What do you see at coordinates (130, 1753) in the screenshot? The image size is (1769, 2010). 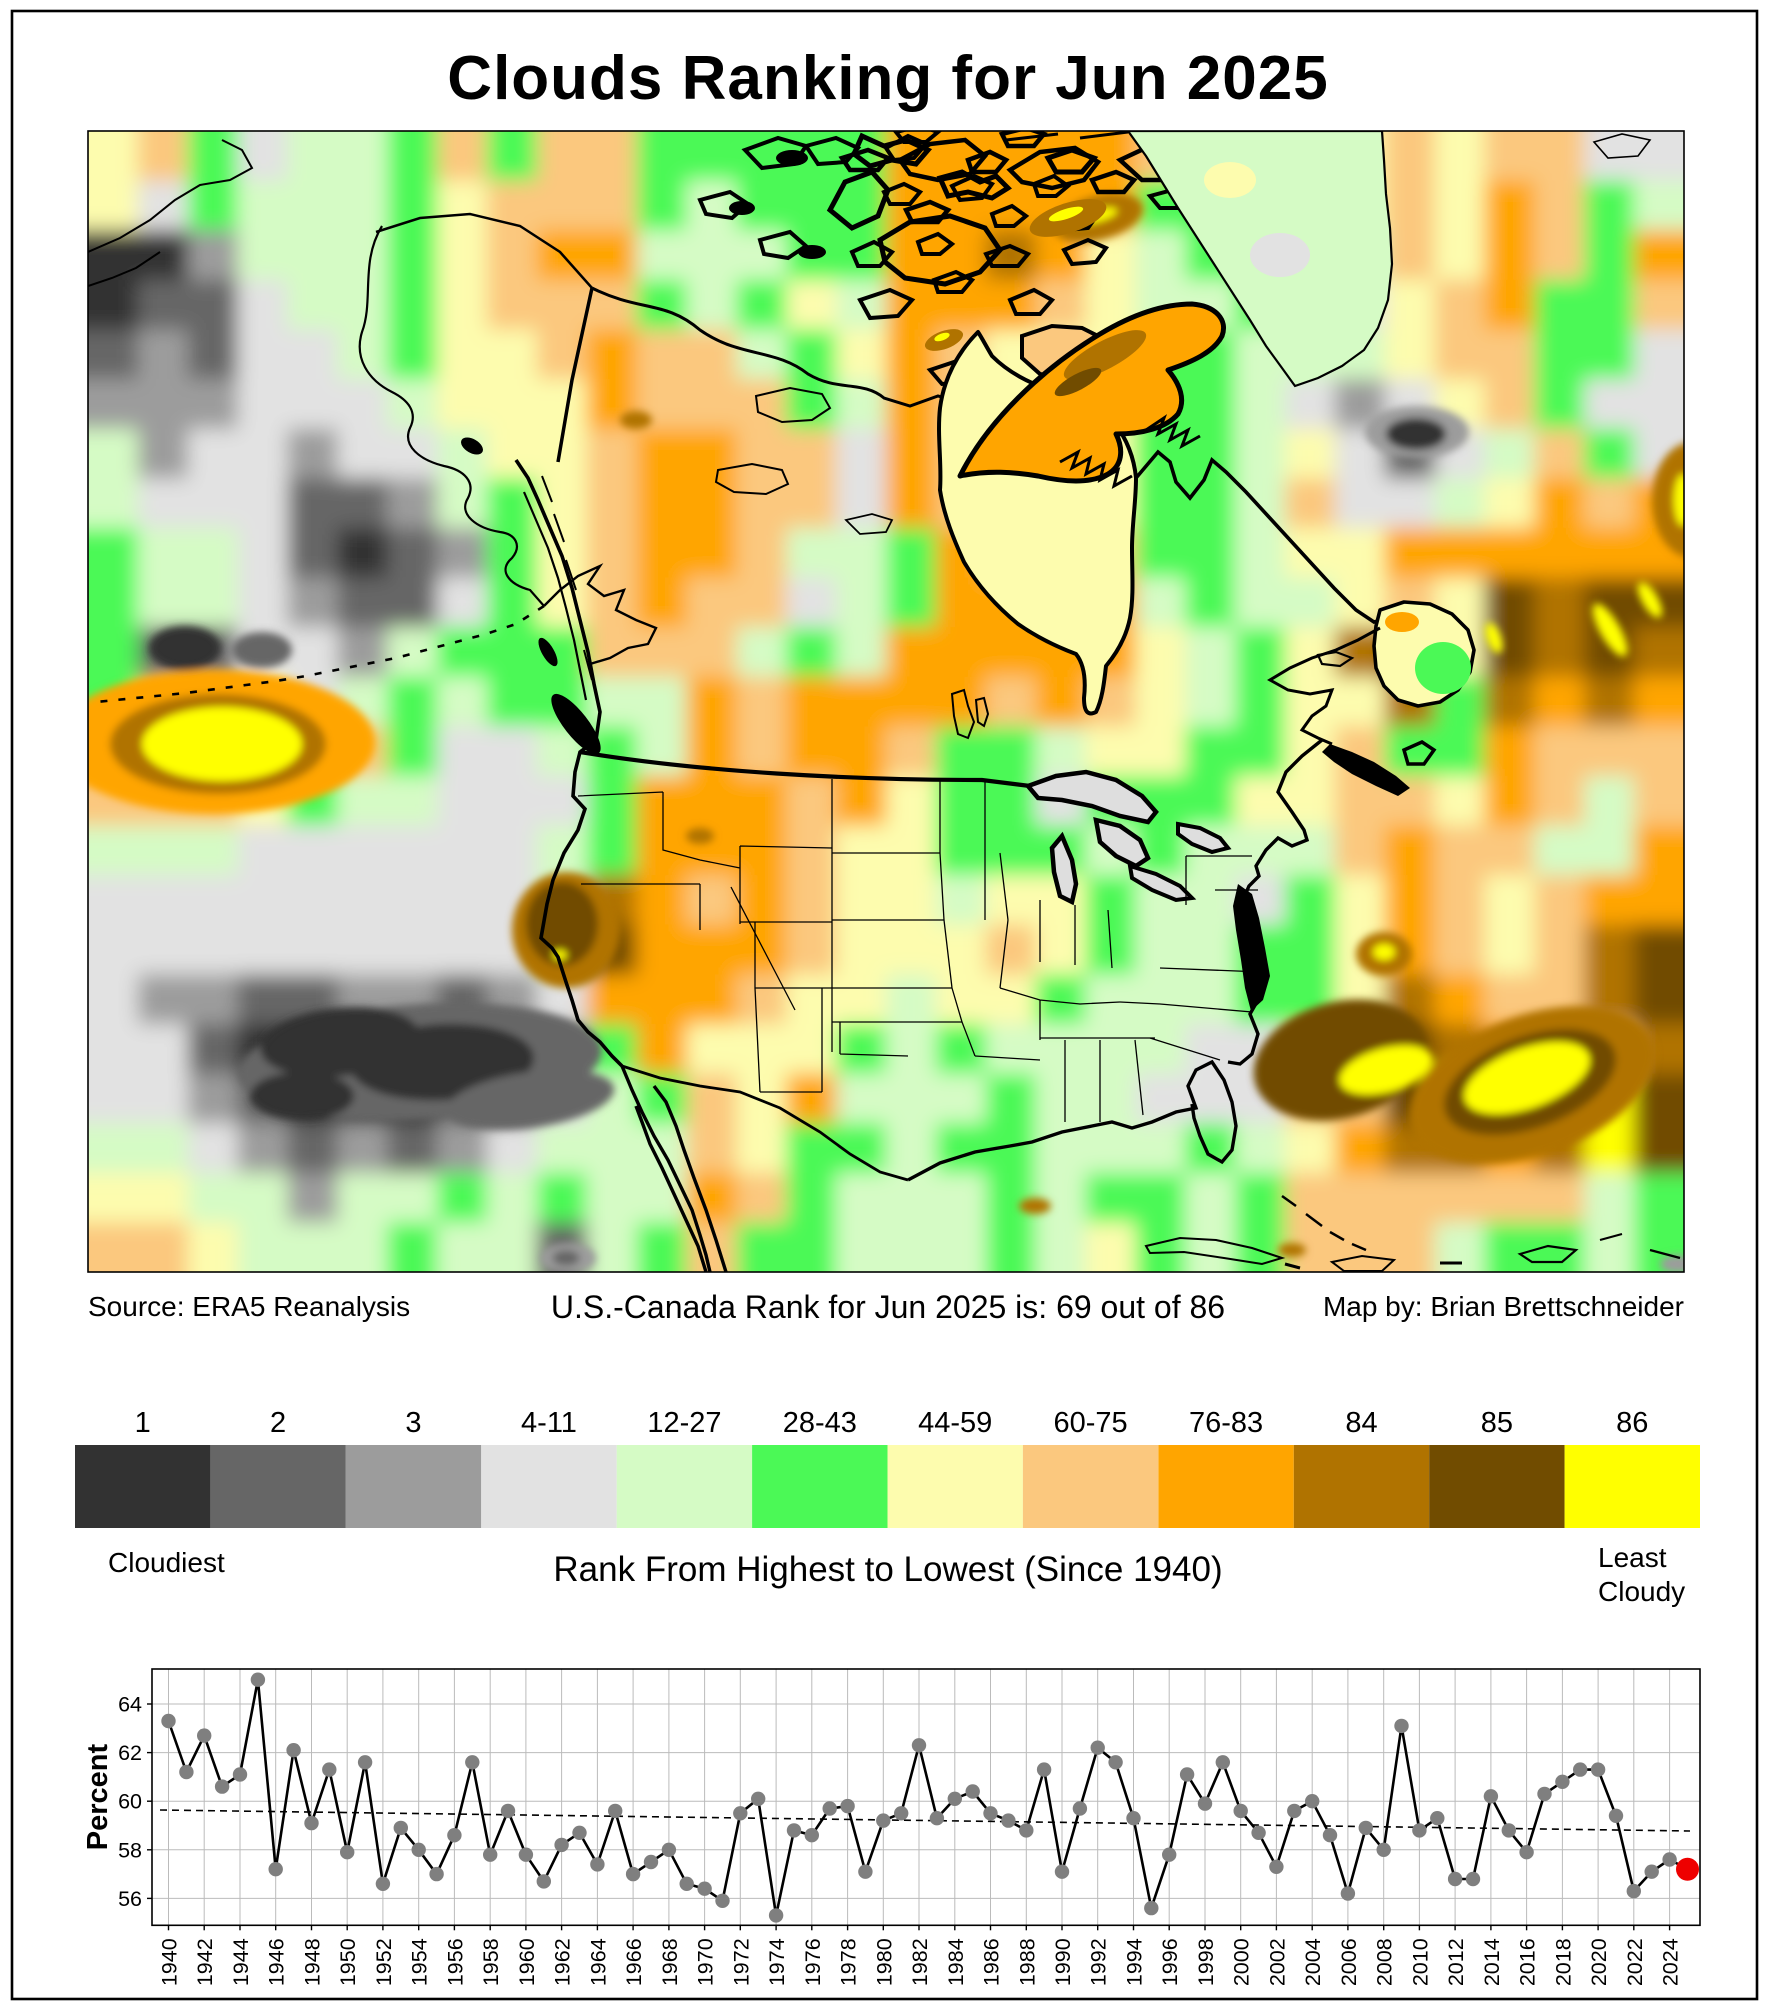 I see `svg-text: 62` at bounding box center [130, 1753].